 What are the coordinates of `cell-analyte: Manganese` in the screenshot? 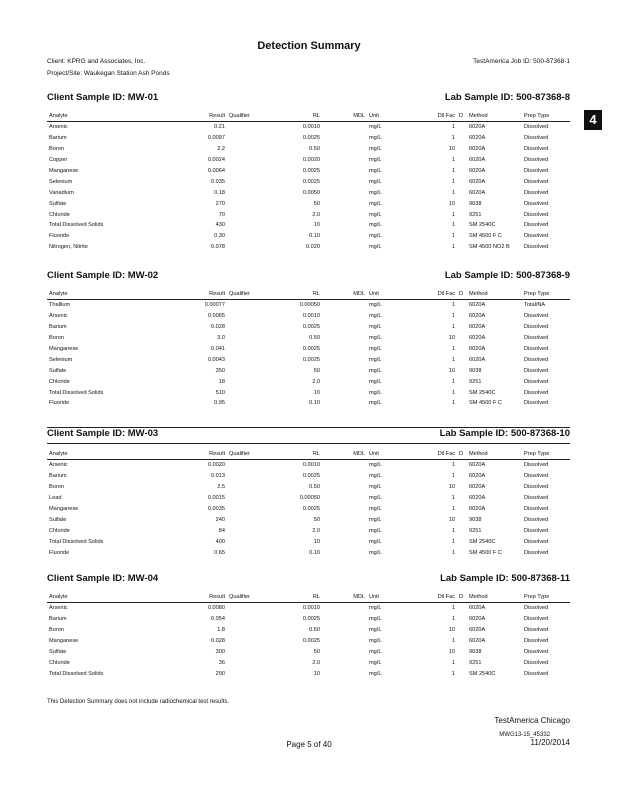 It's located at (64, 509).